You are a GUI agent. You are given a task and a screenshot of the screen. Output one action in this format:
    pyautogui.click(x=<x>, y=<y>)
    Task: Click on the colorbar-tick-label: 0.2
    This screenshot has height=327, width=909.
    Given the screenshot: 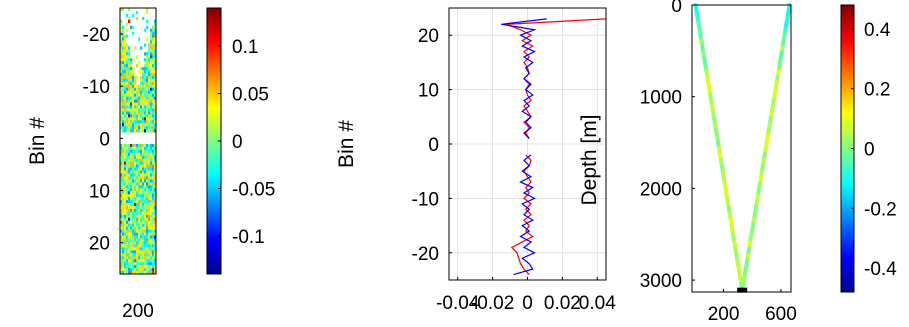 What is the action you would take?
    pyautogui.click(x=877, y=90)
    